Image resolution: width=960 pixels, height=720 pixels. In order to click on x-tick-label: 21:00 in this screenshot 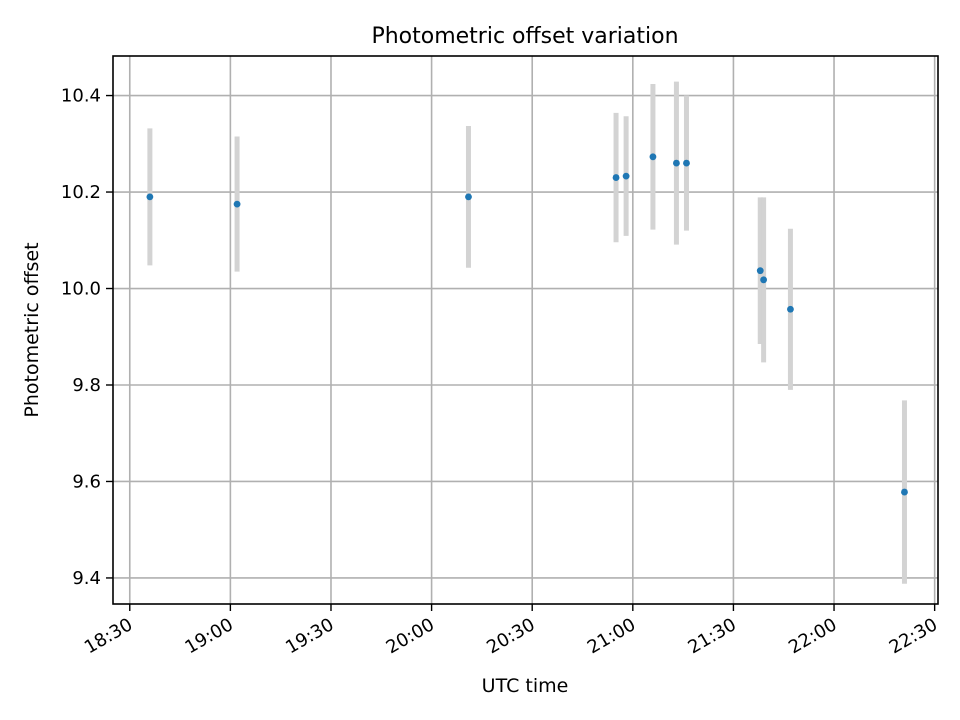, I will do `click(611, 636)`.